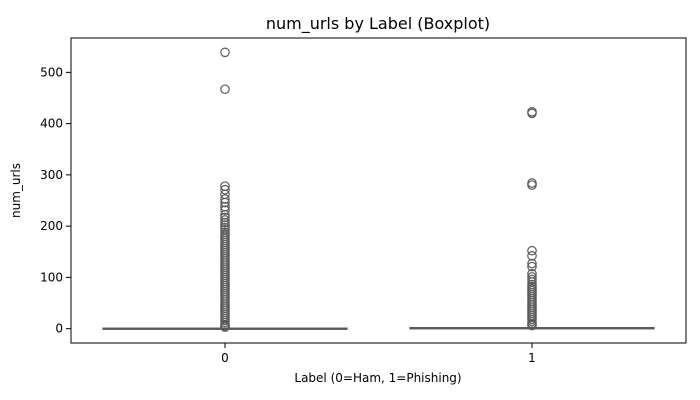 The height and width of the screenshot is (400, 700). I want to click on y-tick-label: 200, so click(51, 226).